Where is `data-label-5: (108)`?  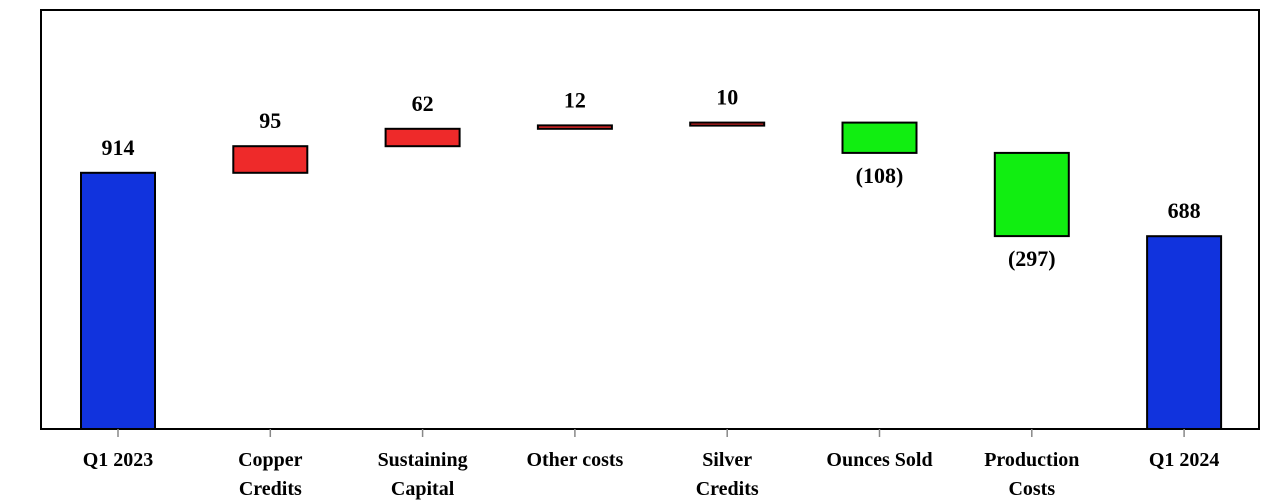
data-label-5: (108) is located at coordinates (880, 175).